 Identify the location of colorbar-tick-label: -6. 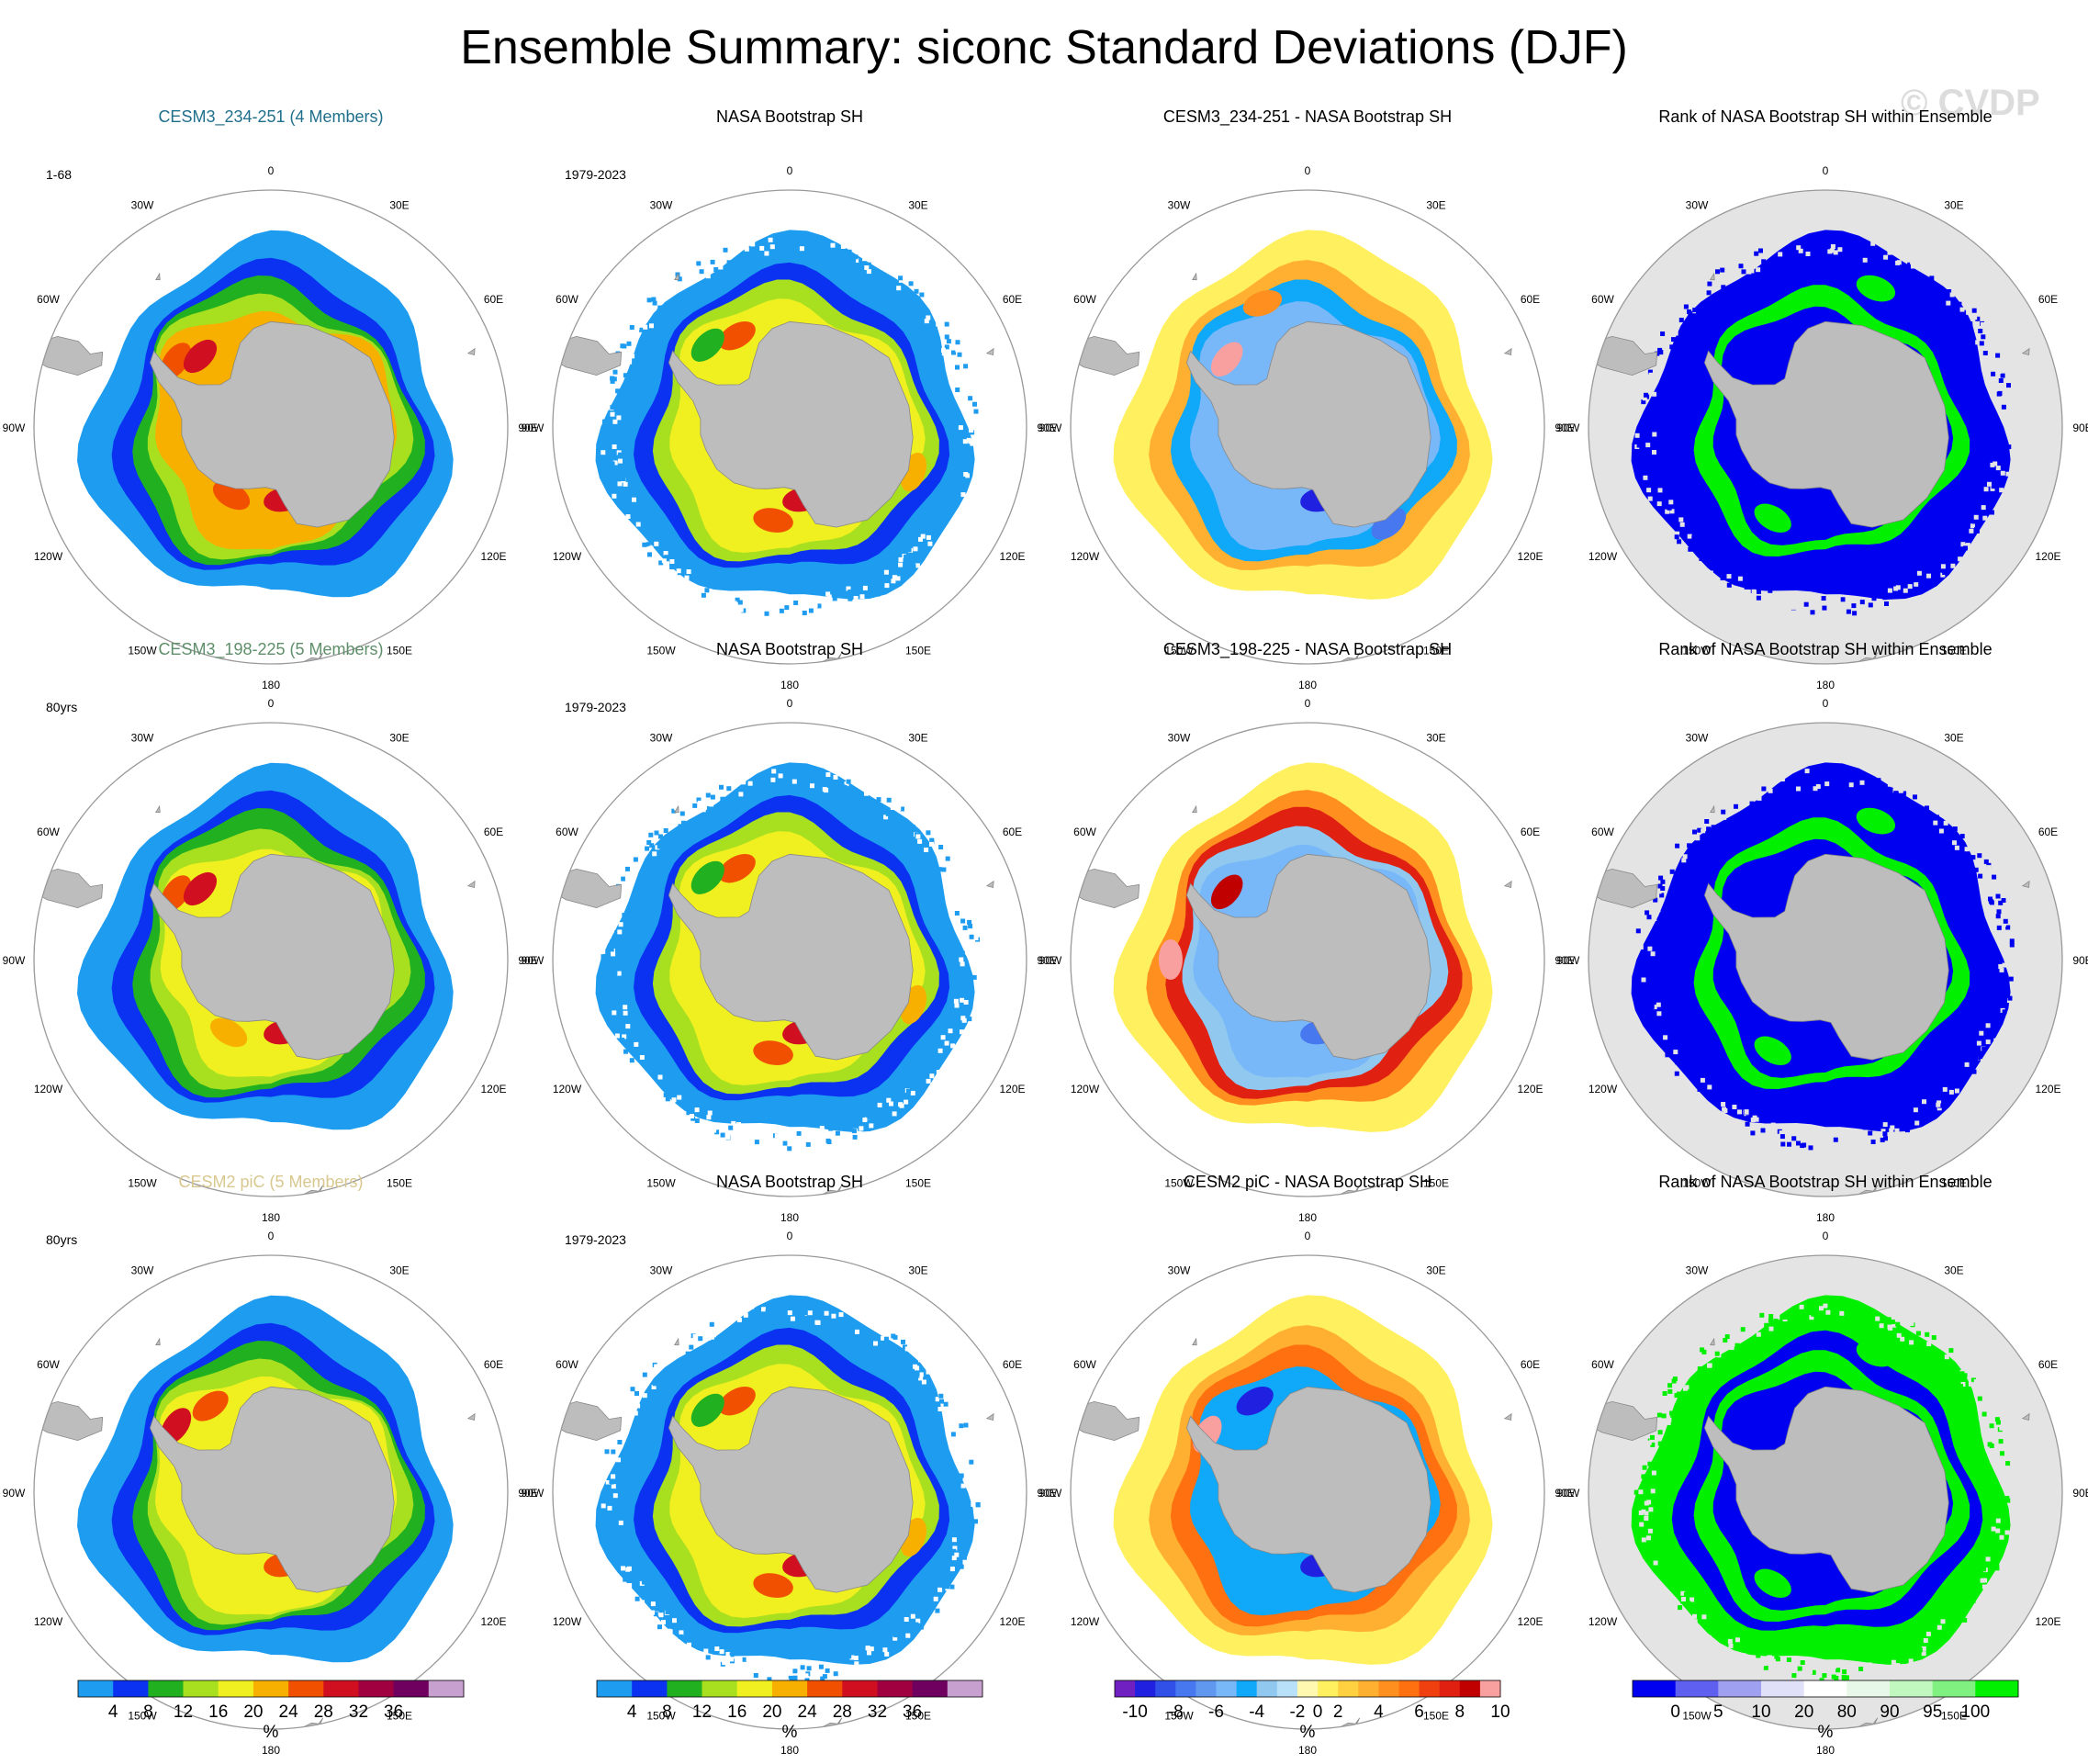
(1216, 1712).